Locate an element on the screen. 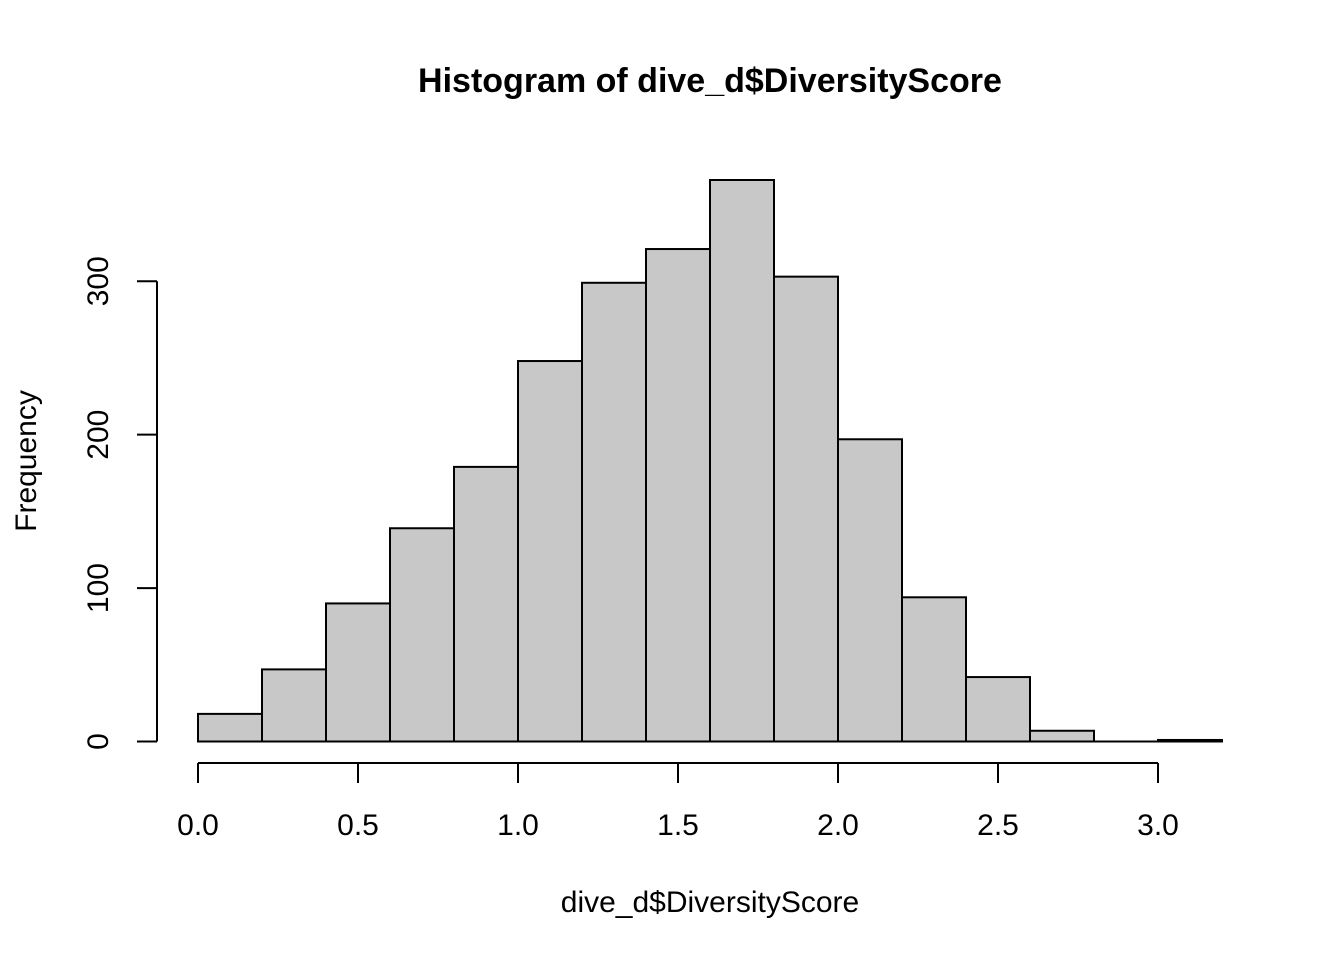  x-axis-label: dive_d$DiversityScore is located at coordinates (710, 902).